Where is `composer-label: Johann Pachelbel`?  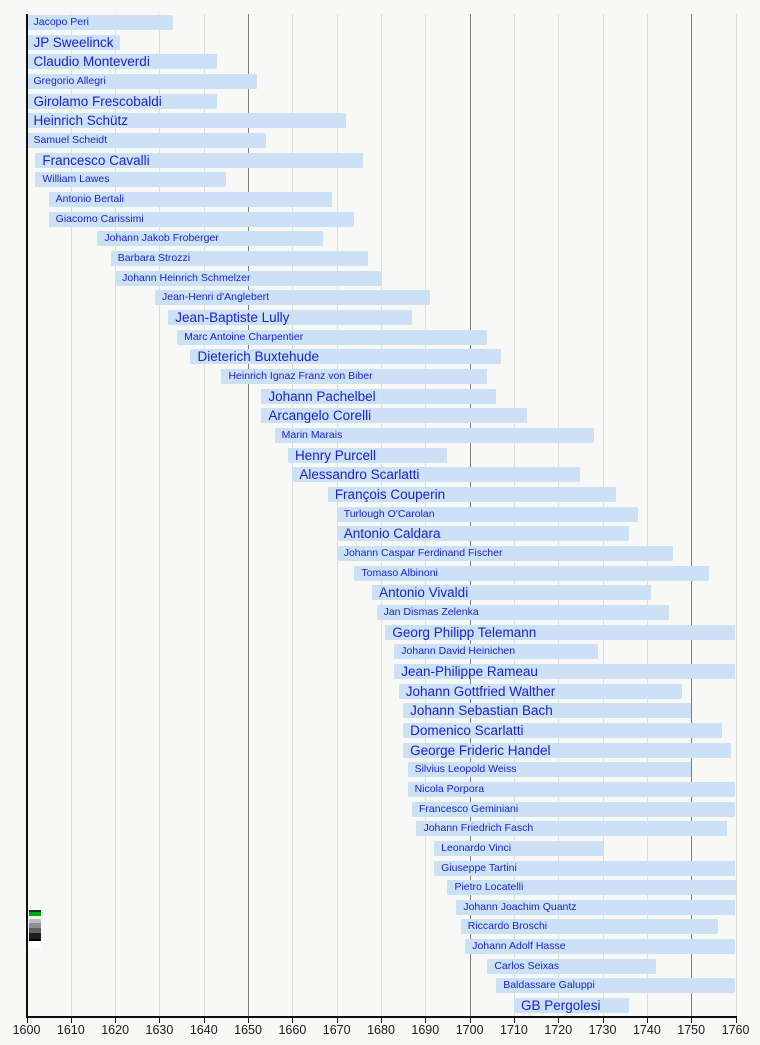 composer-label: Johann Pachelbel is located at coordinates (322, 396).